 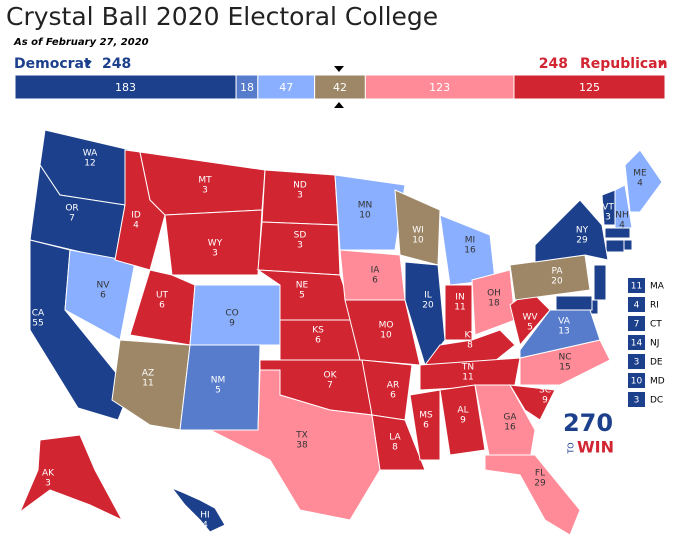 What do you see at coordinates (470, 336) in the screenshot?
I see `state-abbr: KY` at bounding box center [470, 336].